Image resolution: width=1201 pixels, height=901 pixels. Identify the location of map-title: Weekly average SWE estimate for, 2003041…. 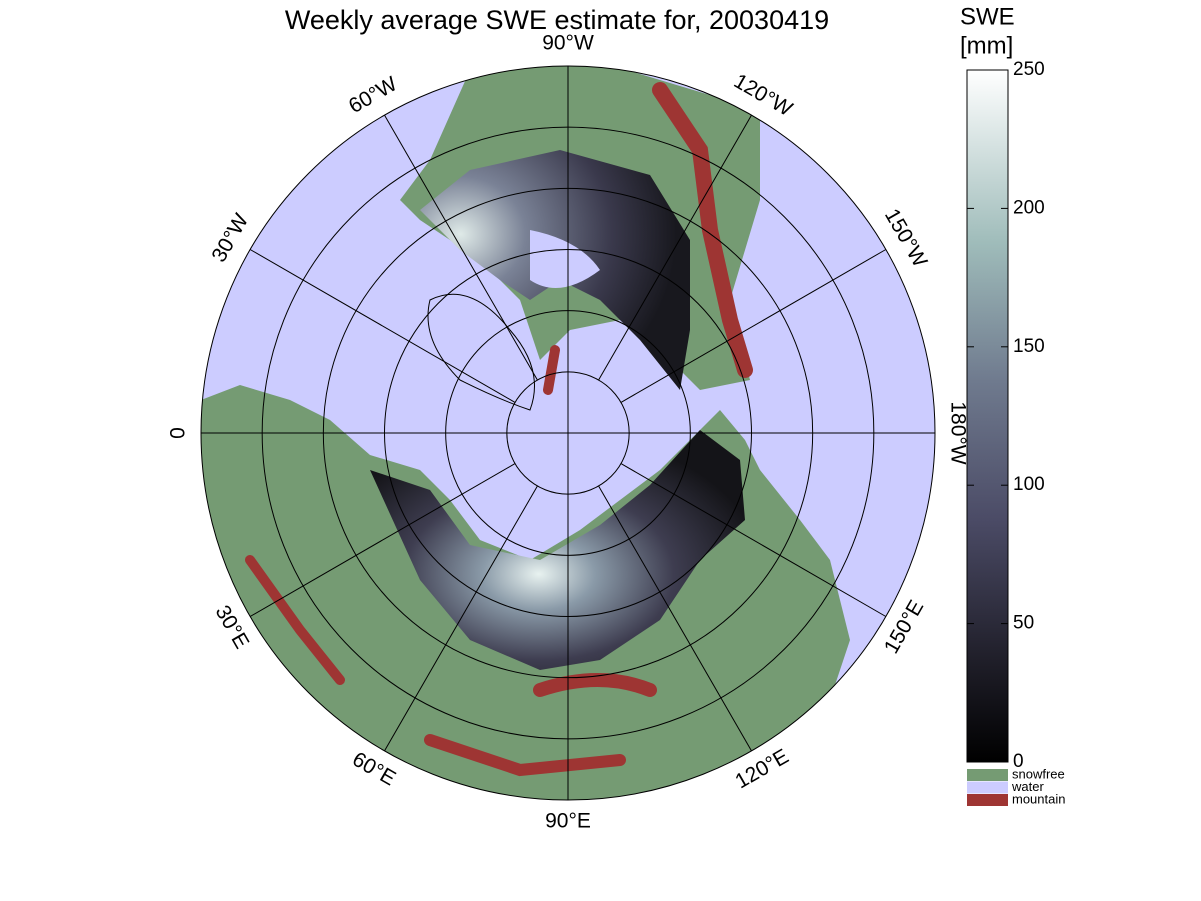
(557, 20).